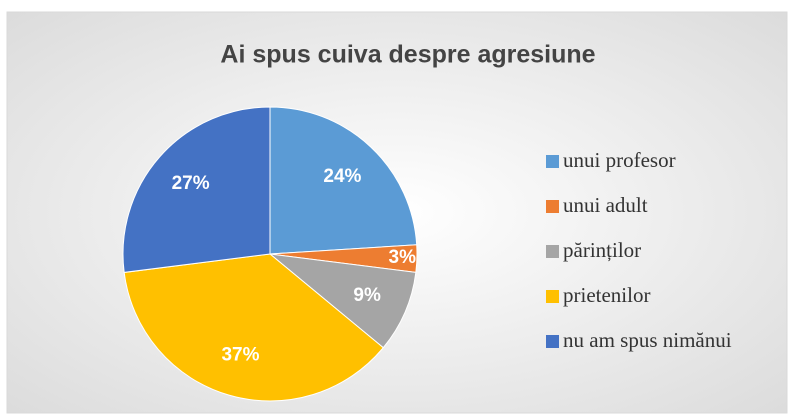 The width and height of the screenshot is (793, 419). I want to click on legend-label: nu am spus nimănui, so click(647, 340).